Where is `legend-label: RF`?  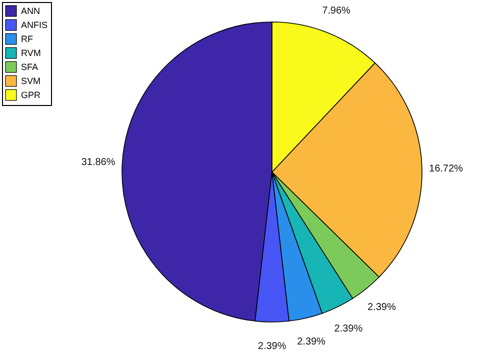
legend-label: RF is located at coordinates (27, 39).